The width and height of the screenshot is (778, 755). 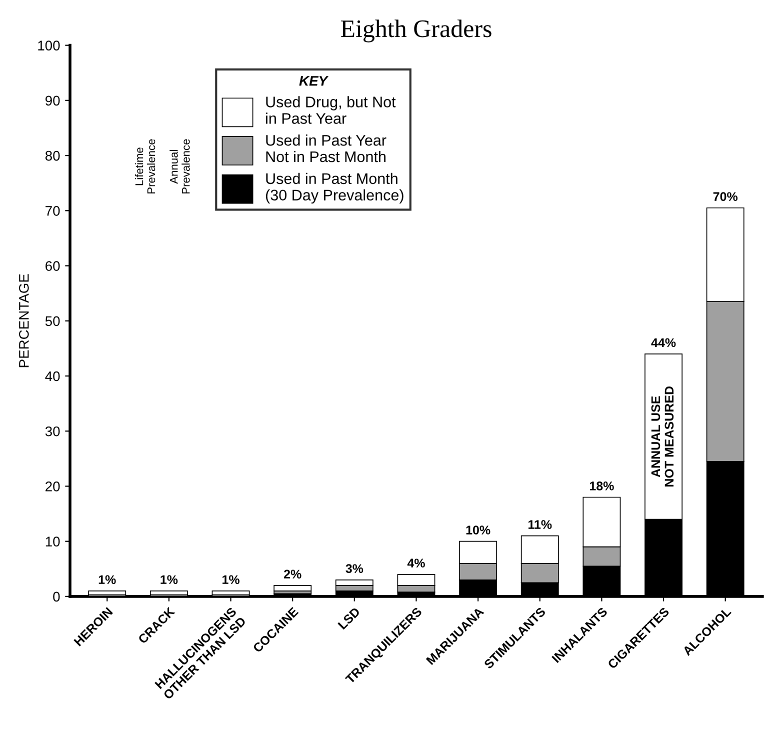 What do you see at coordinates (416, 563) in the screenshot?
I see `total-label: 4%` at bounding box center [416, 563].